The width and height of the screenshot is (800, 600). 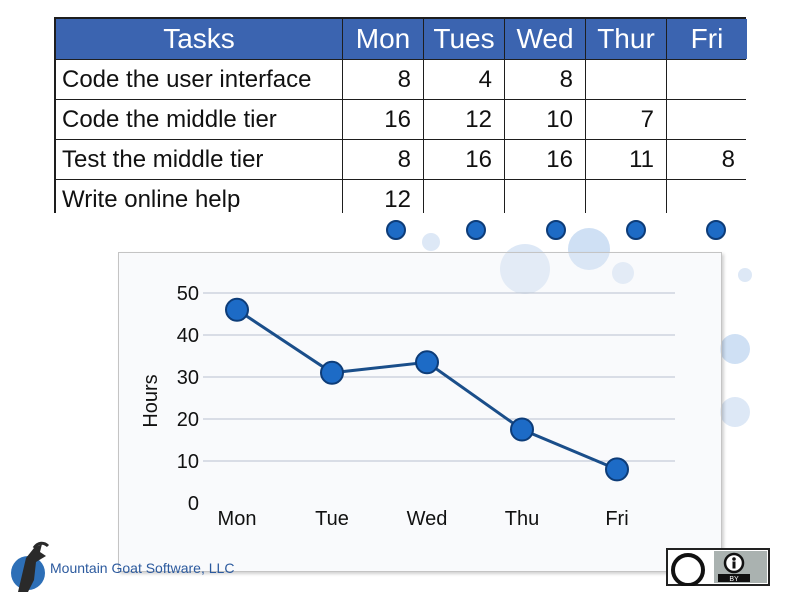 I want to click on license-code: BY, so click(x=734, y=579).